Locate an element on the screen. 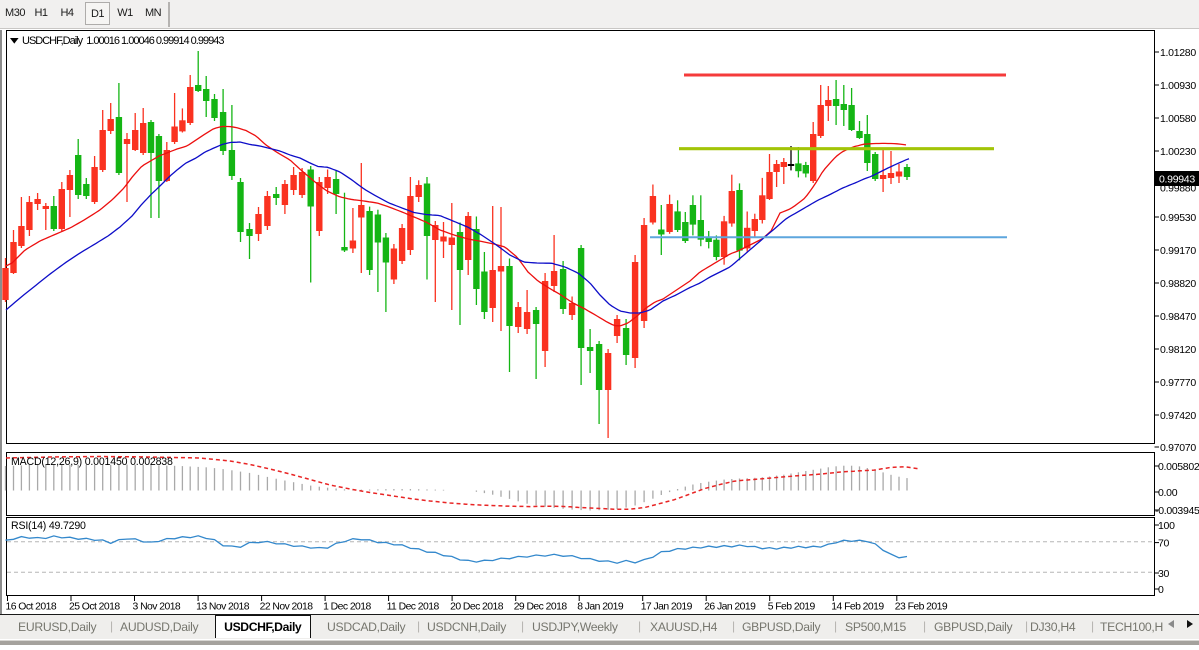 The height and width of the screenshot is (650, 1199). svg-text: 0.97070 is located at coordinates (1178, 448).